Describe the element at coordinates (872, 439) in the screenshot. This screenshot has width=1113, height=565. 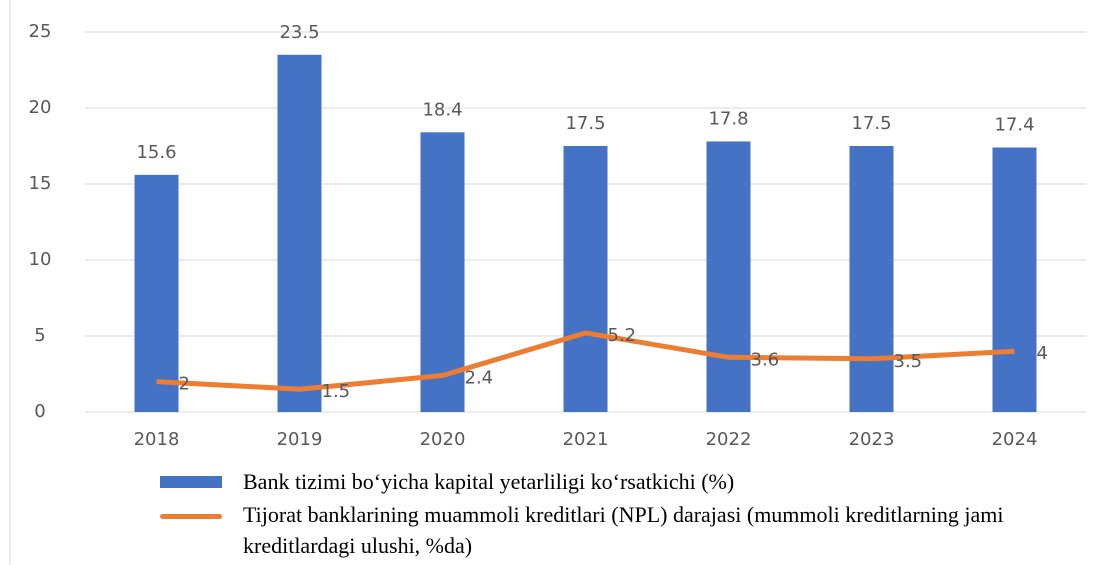
I see `x-tick-label: 2023` at that location.